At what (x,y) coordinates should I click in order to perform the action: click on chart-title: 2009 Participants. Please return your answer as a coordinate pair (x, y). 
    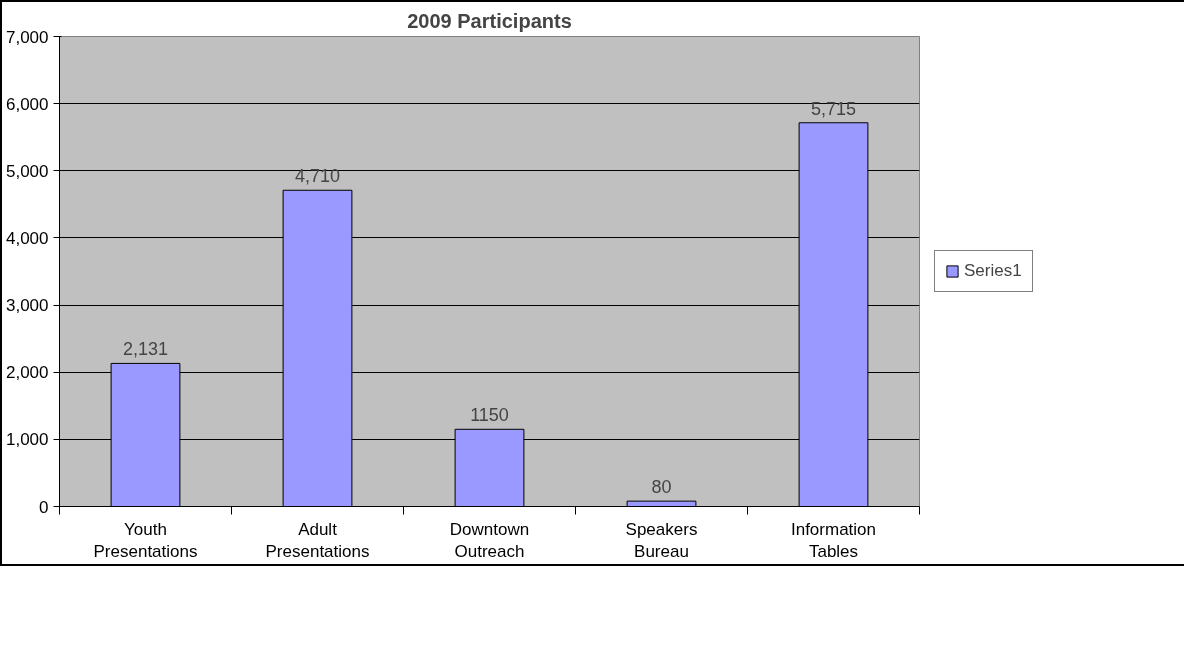
    Looking at the image, I should click on (489, 20).